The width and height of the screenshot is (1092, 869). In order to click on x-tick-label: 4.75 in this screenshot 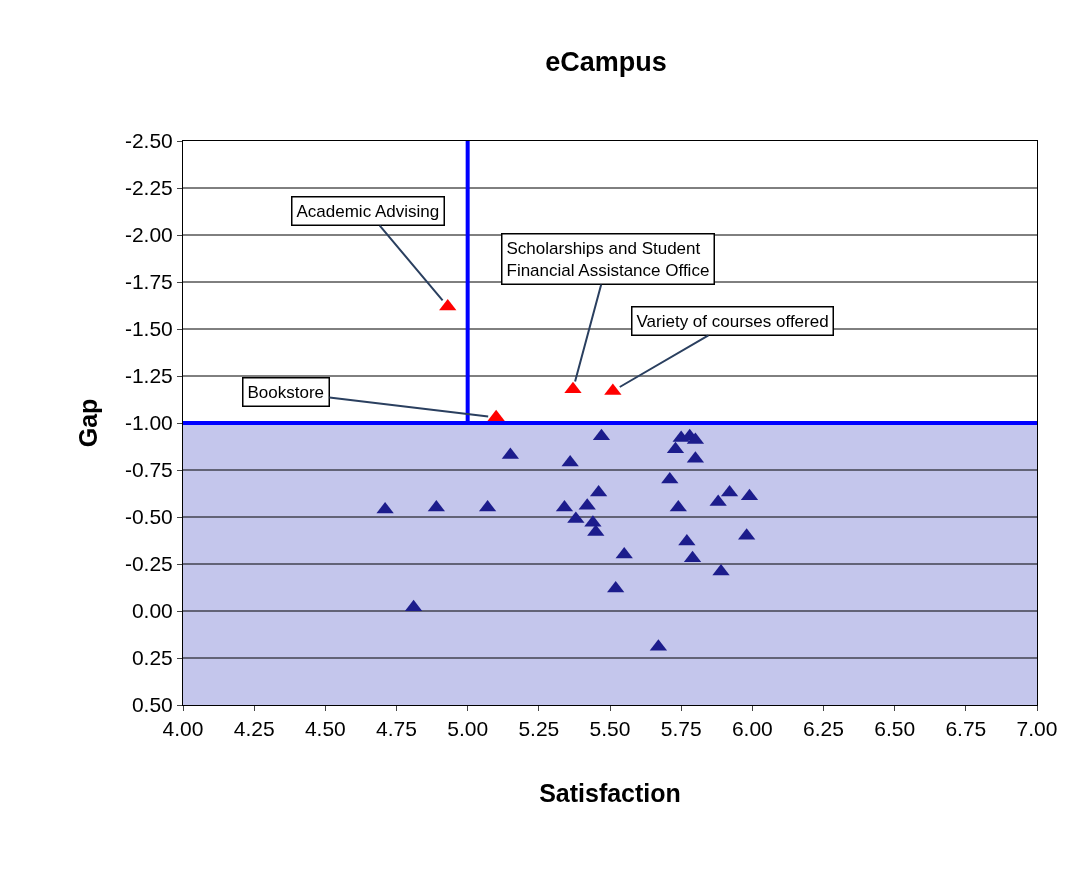, I will do `click(396, 729)`.